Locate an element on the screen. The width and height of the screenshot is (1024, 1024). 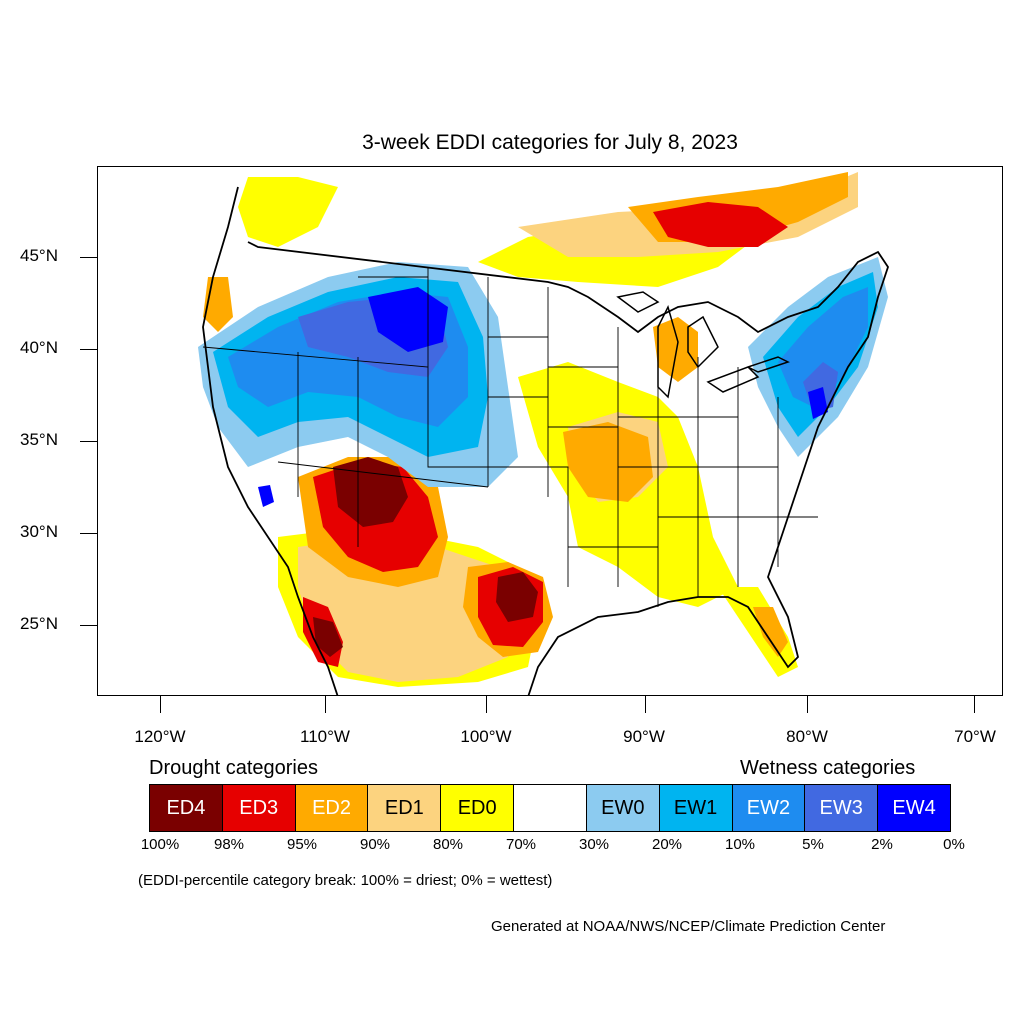
legend-label: ED2 is located at coordinates (331, 807).